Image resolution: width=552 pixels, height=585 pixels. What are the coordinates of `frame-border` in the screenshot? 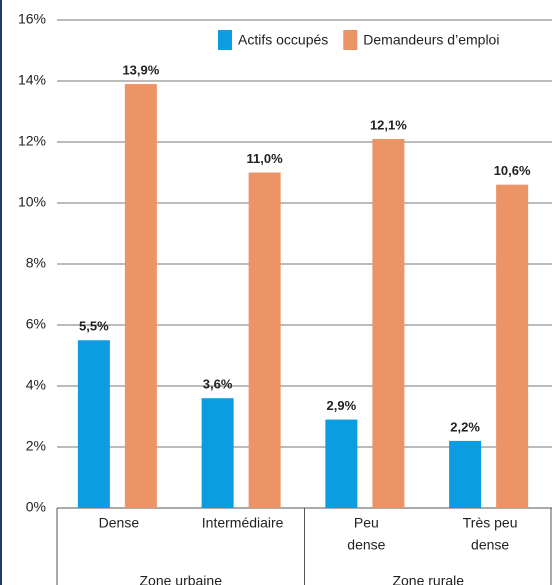 It's located at (1, 292).